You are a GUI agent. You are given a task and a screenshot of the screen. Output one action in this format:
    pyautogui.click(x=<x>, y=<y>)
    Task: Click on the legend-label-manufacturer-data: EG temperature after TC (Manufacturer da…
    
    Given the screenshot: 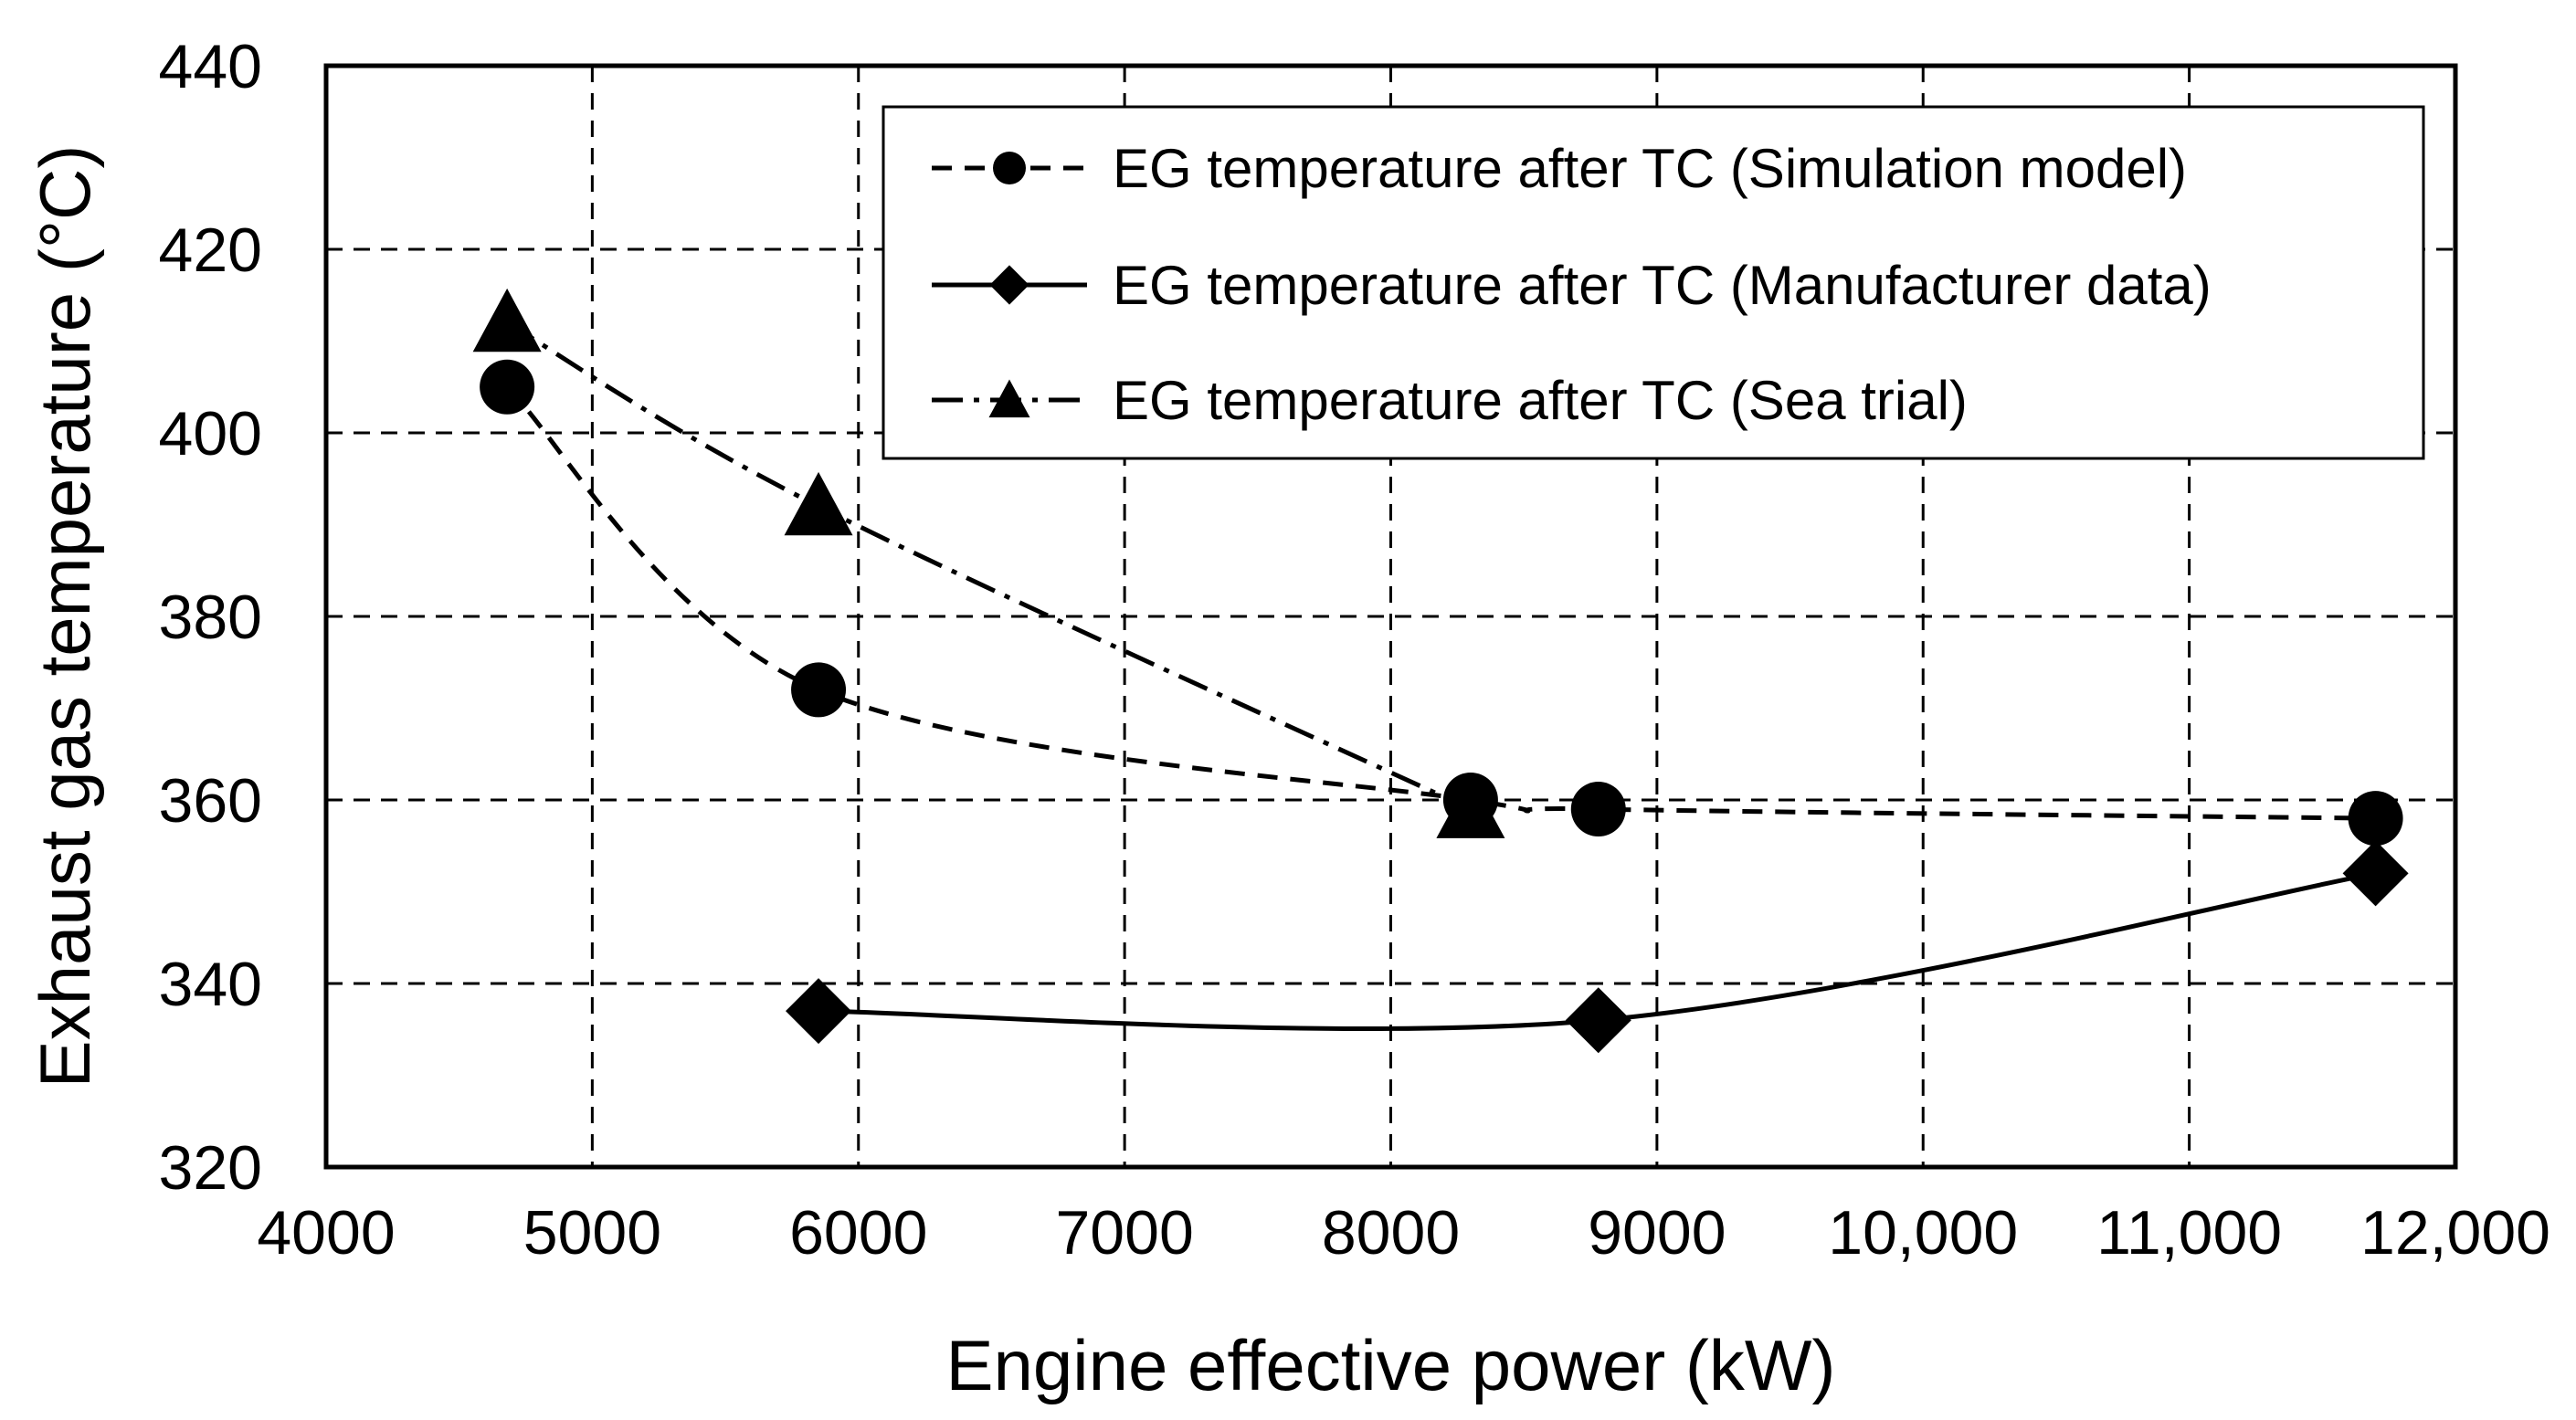 What is the action you would take?
    pyautogui.click(x=1662, y=285)
    